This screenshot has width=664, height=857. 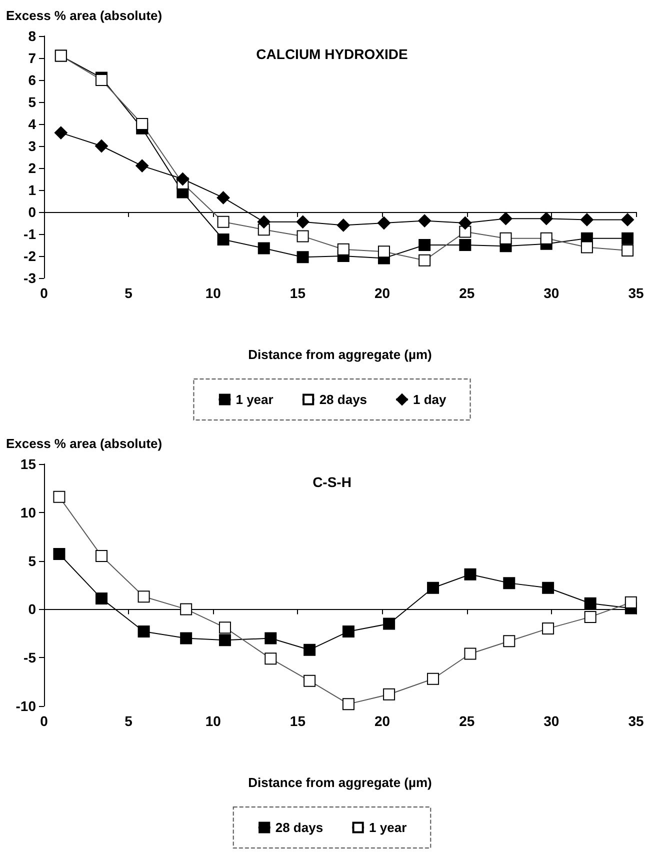 What do you see at coordinates (32, 80) in the screenshot?
I see `y-tick-label: 6` at bounding box center [32, 80].